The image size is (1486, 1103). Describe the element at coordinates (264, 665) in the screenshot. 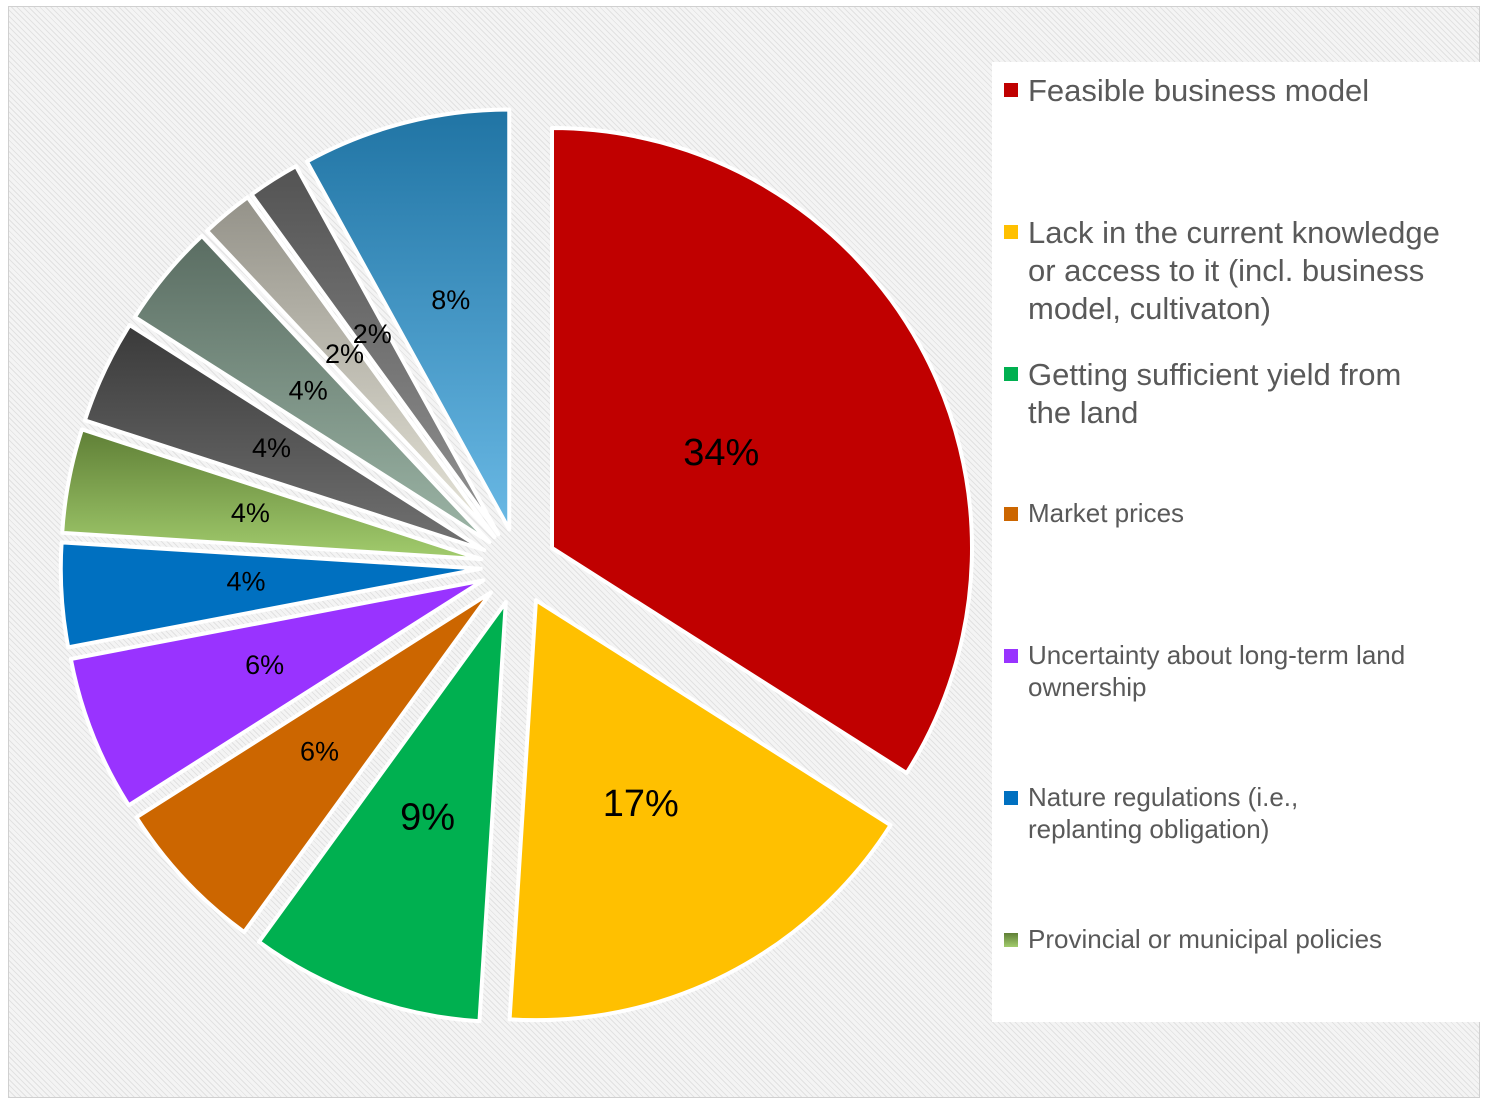

I see `pie-data-label-5: 6%` at that location.